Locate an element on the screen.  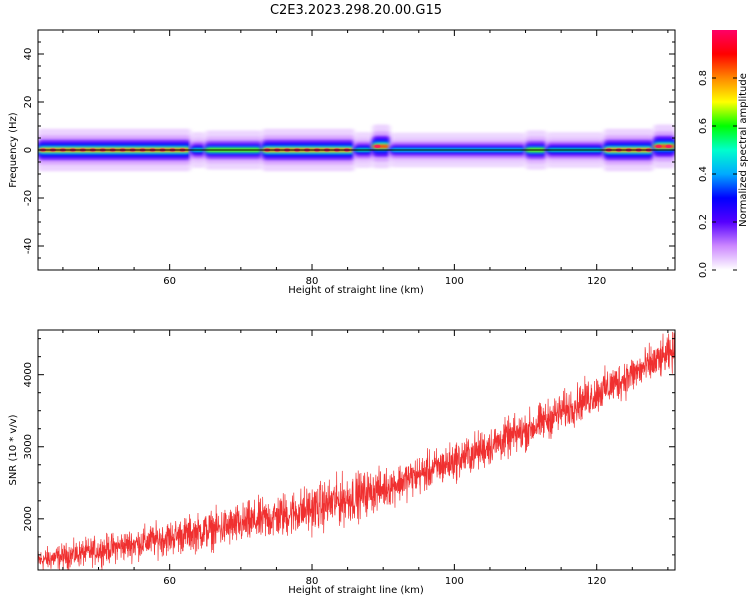
snr-ylabel: SNR (10 * v/v) is located at coordinates (13, 449).